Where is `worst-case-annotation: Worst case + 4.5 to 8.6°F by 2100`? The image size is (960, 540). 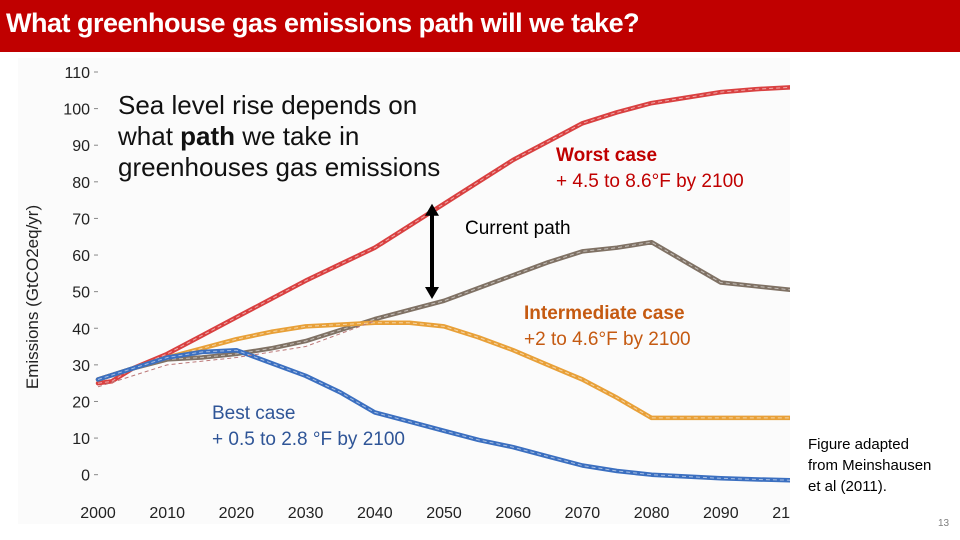
worst-case-annotation: Worst case + 4.5 to 8.6°F by 2100 is located at coordinates (650, 169).